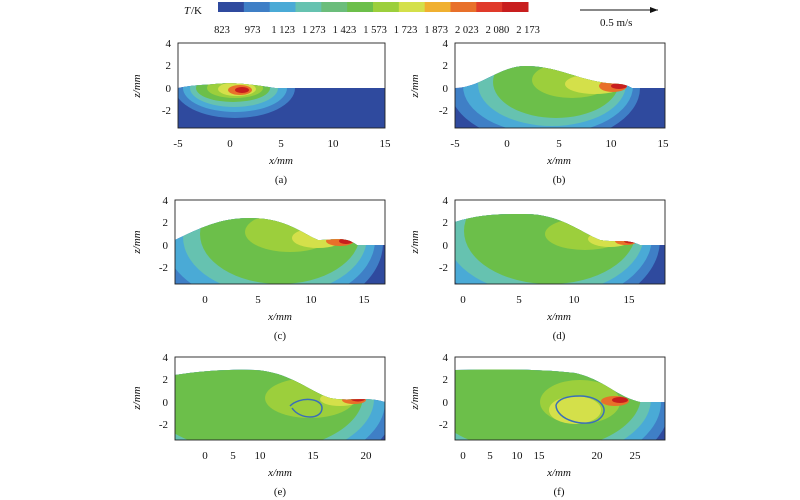  I want to click on panel-c-x-tick: 5, so click(258, 300).